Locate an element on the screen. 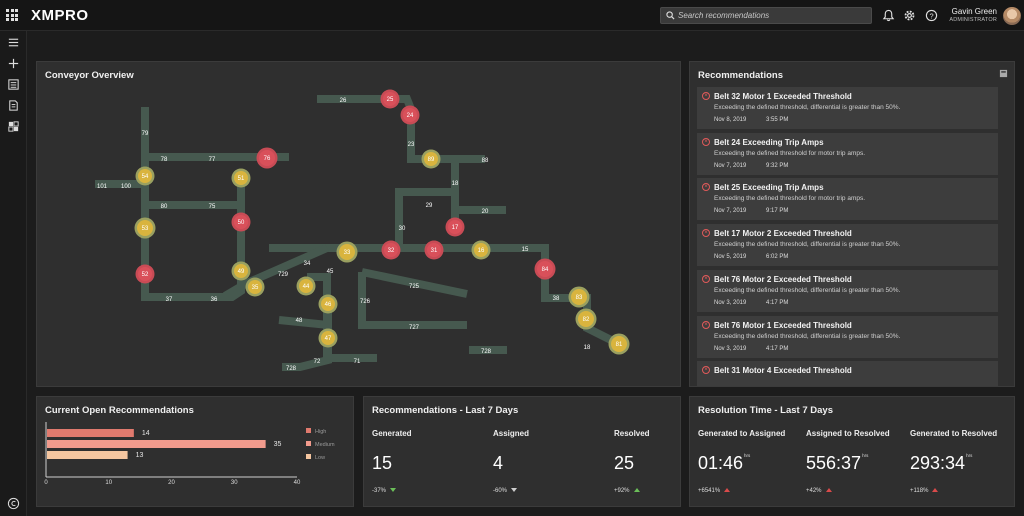 The width and height of the screenshot is (1024, 516). motor-node-76: 76 is located at coordinates (267, 158).